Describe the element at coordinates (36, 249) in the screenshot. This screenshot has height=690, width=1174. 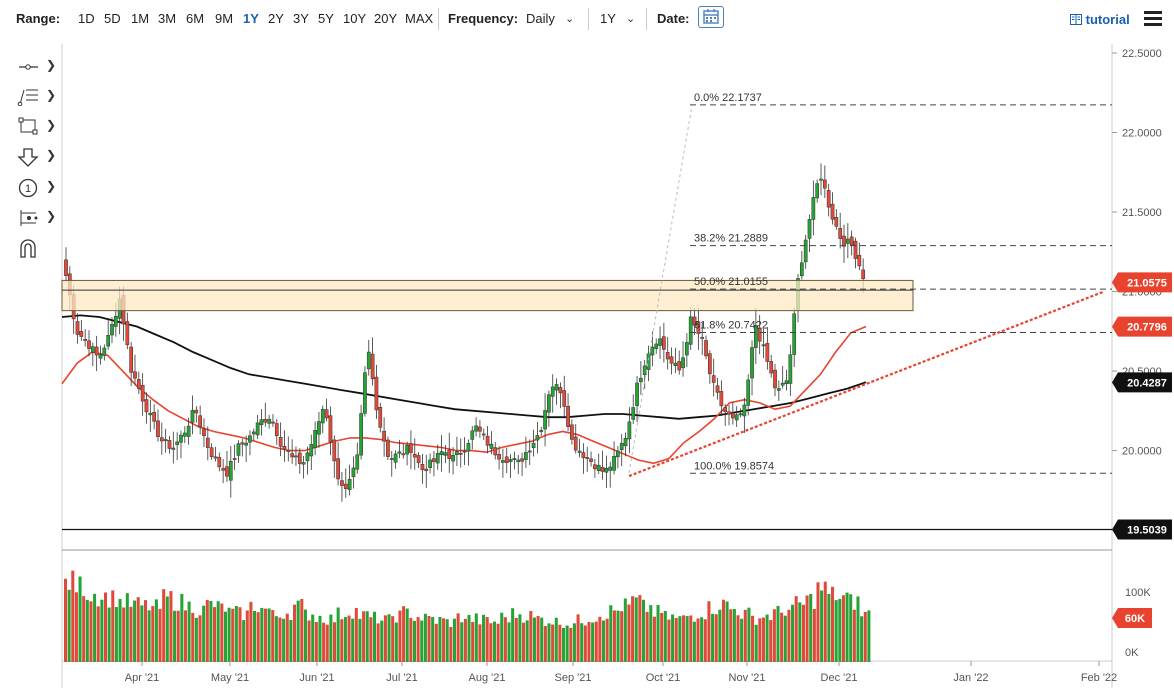
I see `magnet-icon` at that location.